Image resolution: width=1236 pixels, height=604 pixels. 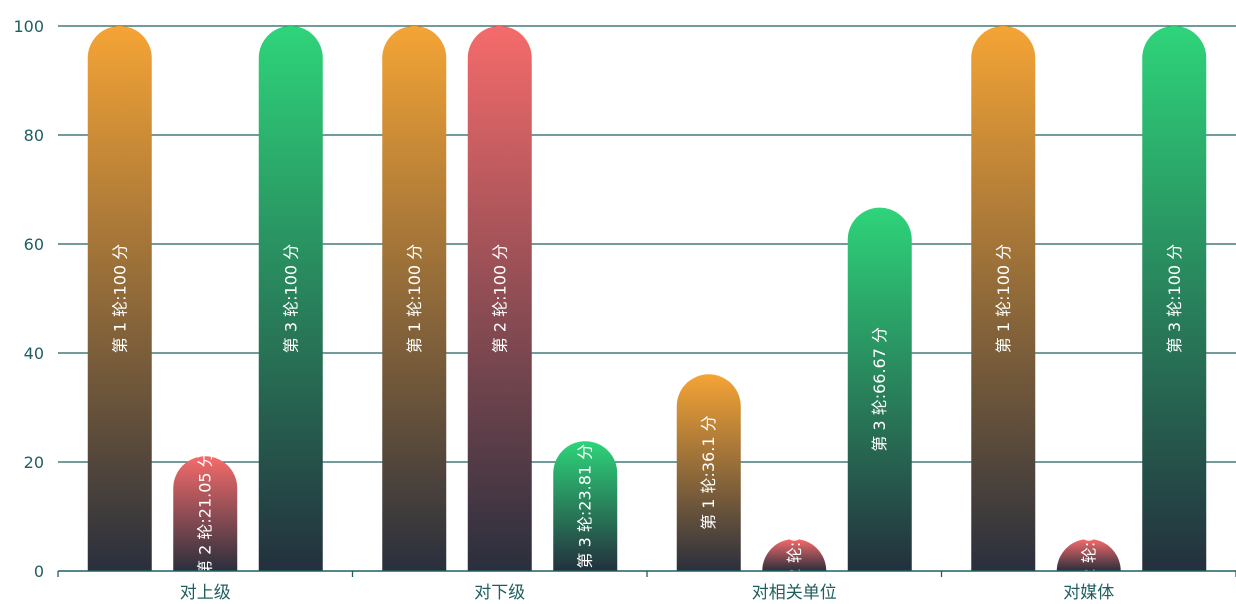 I want to click on y-tick-label: 40, so click(x=34, y=353).